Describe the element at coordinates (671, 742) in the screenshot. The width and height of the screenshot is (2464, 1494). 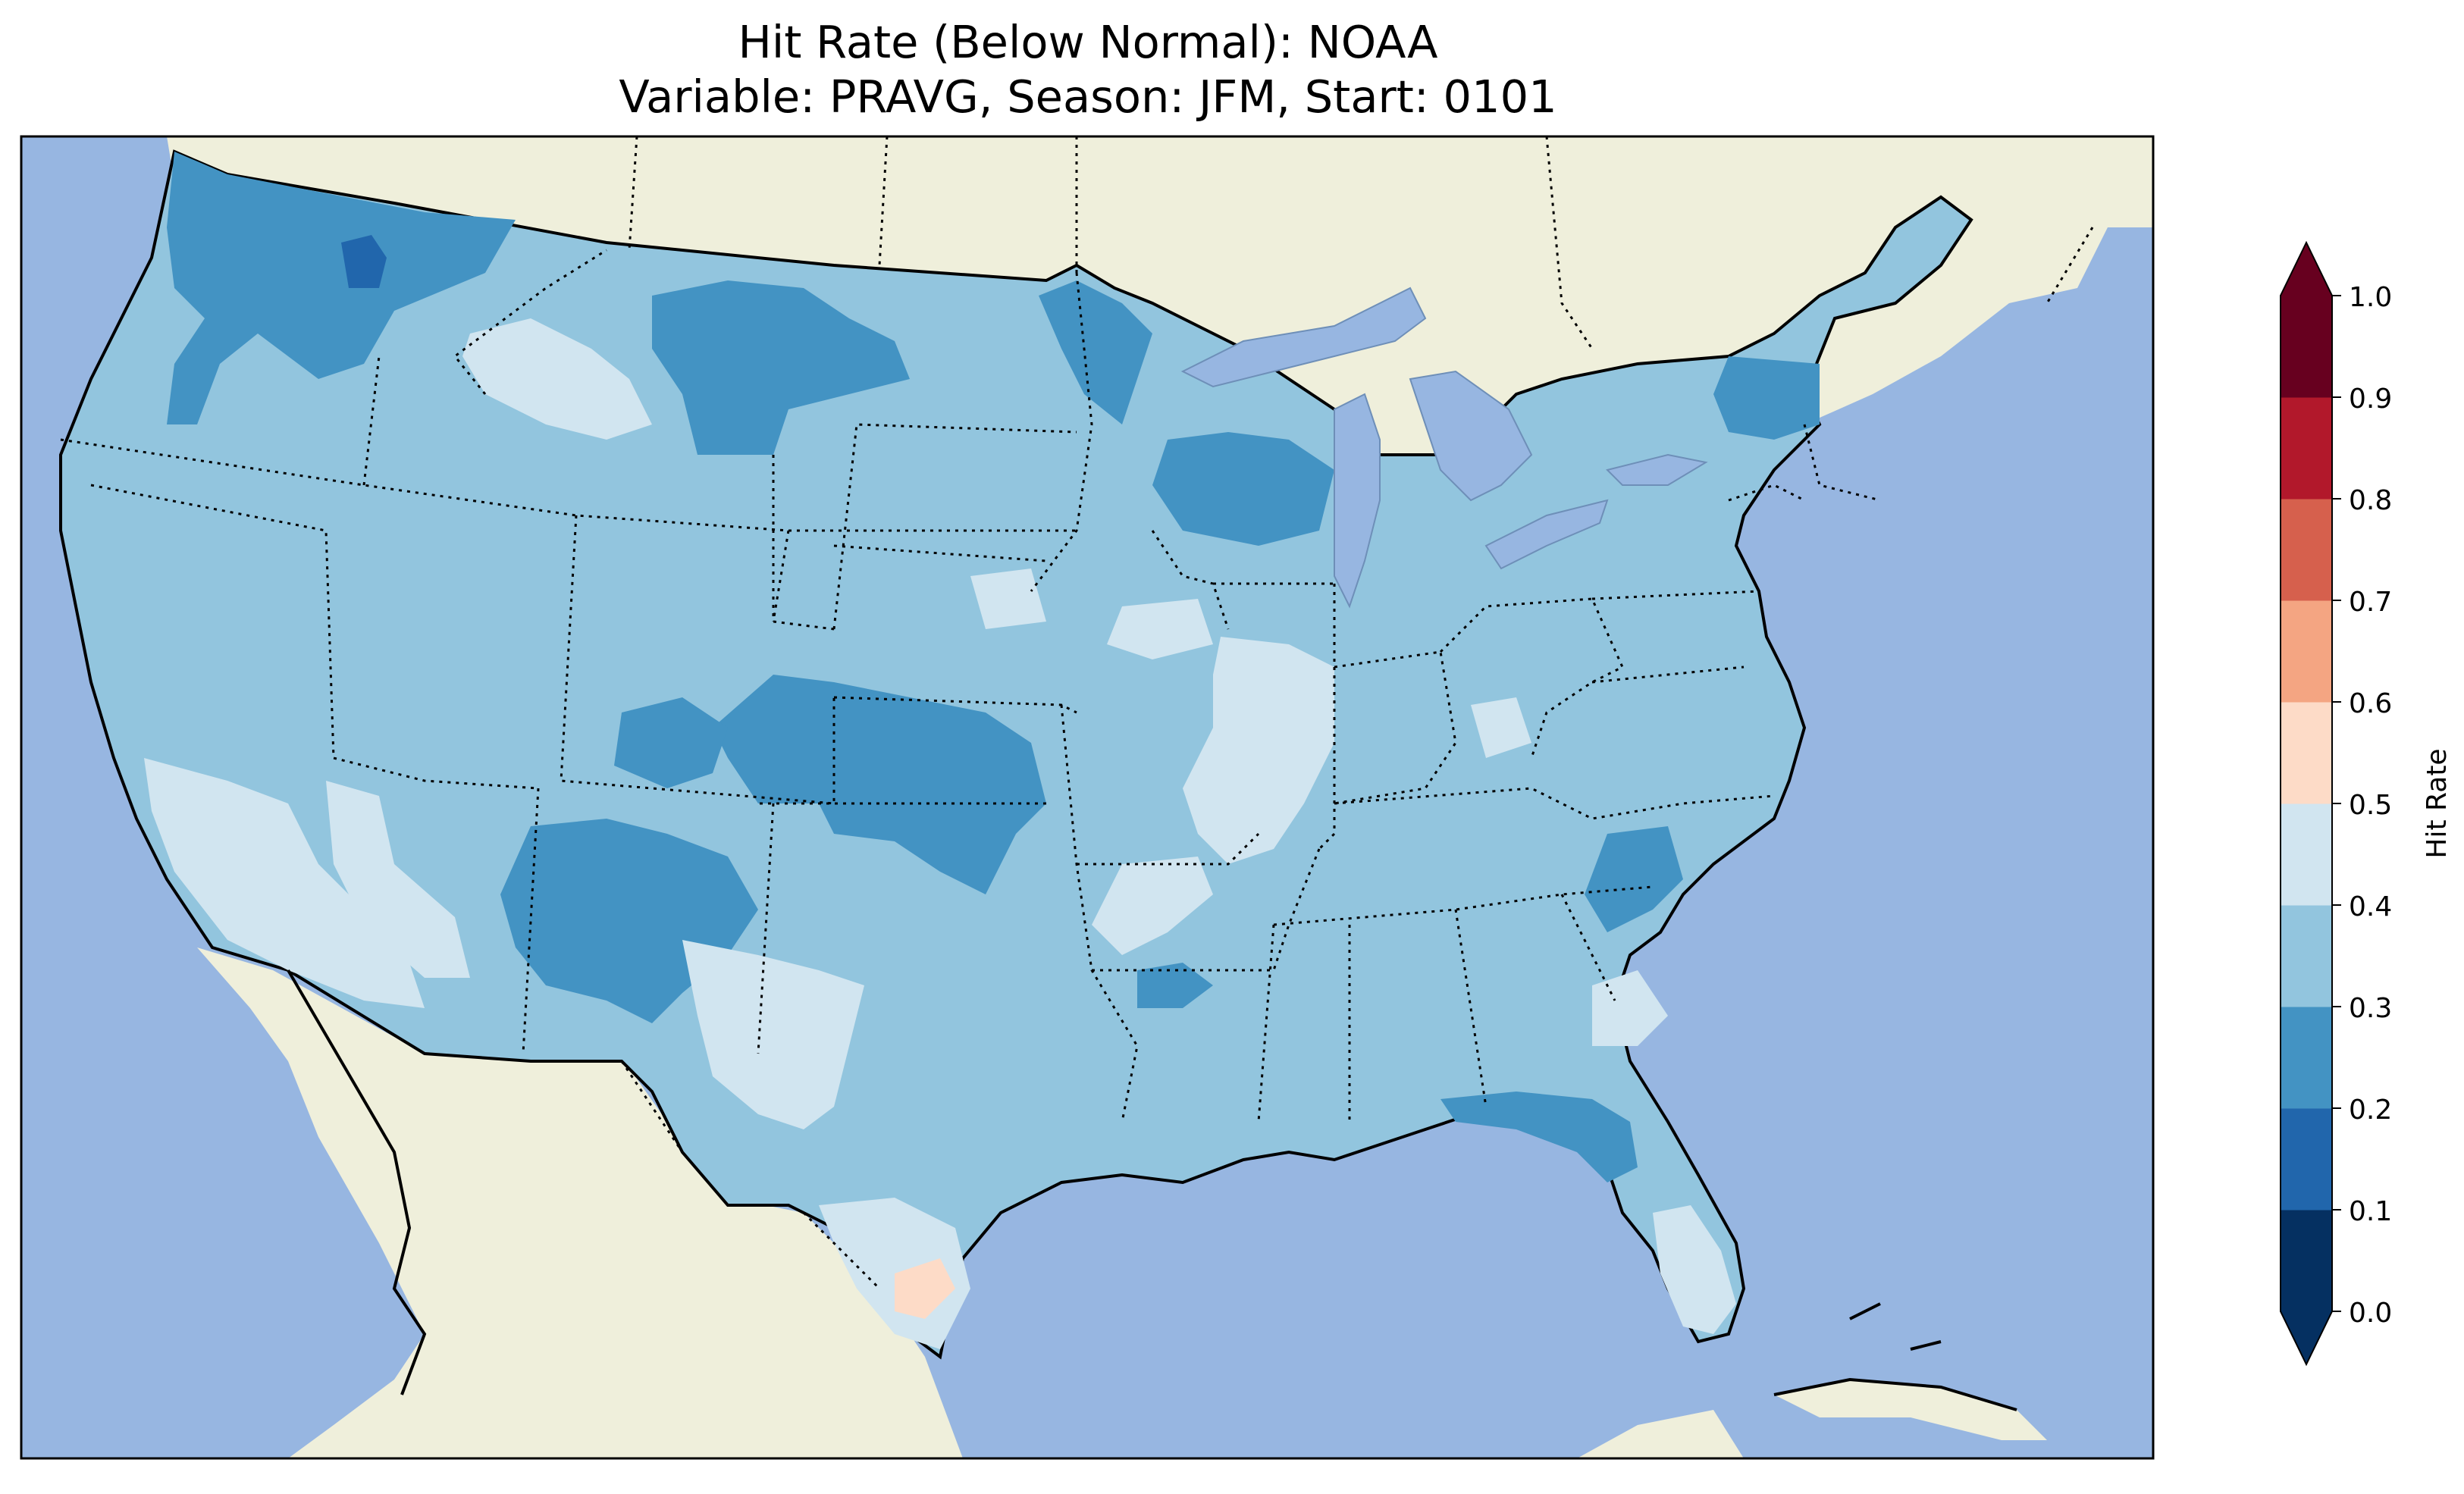
I see `region-utah` at that location.